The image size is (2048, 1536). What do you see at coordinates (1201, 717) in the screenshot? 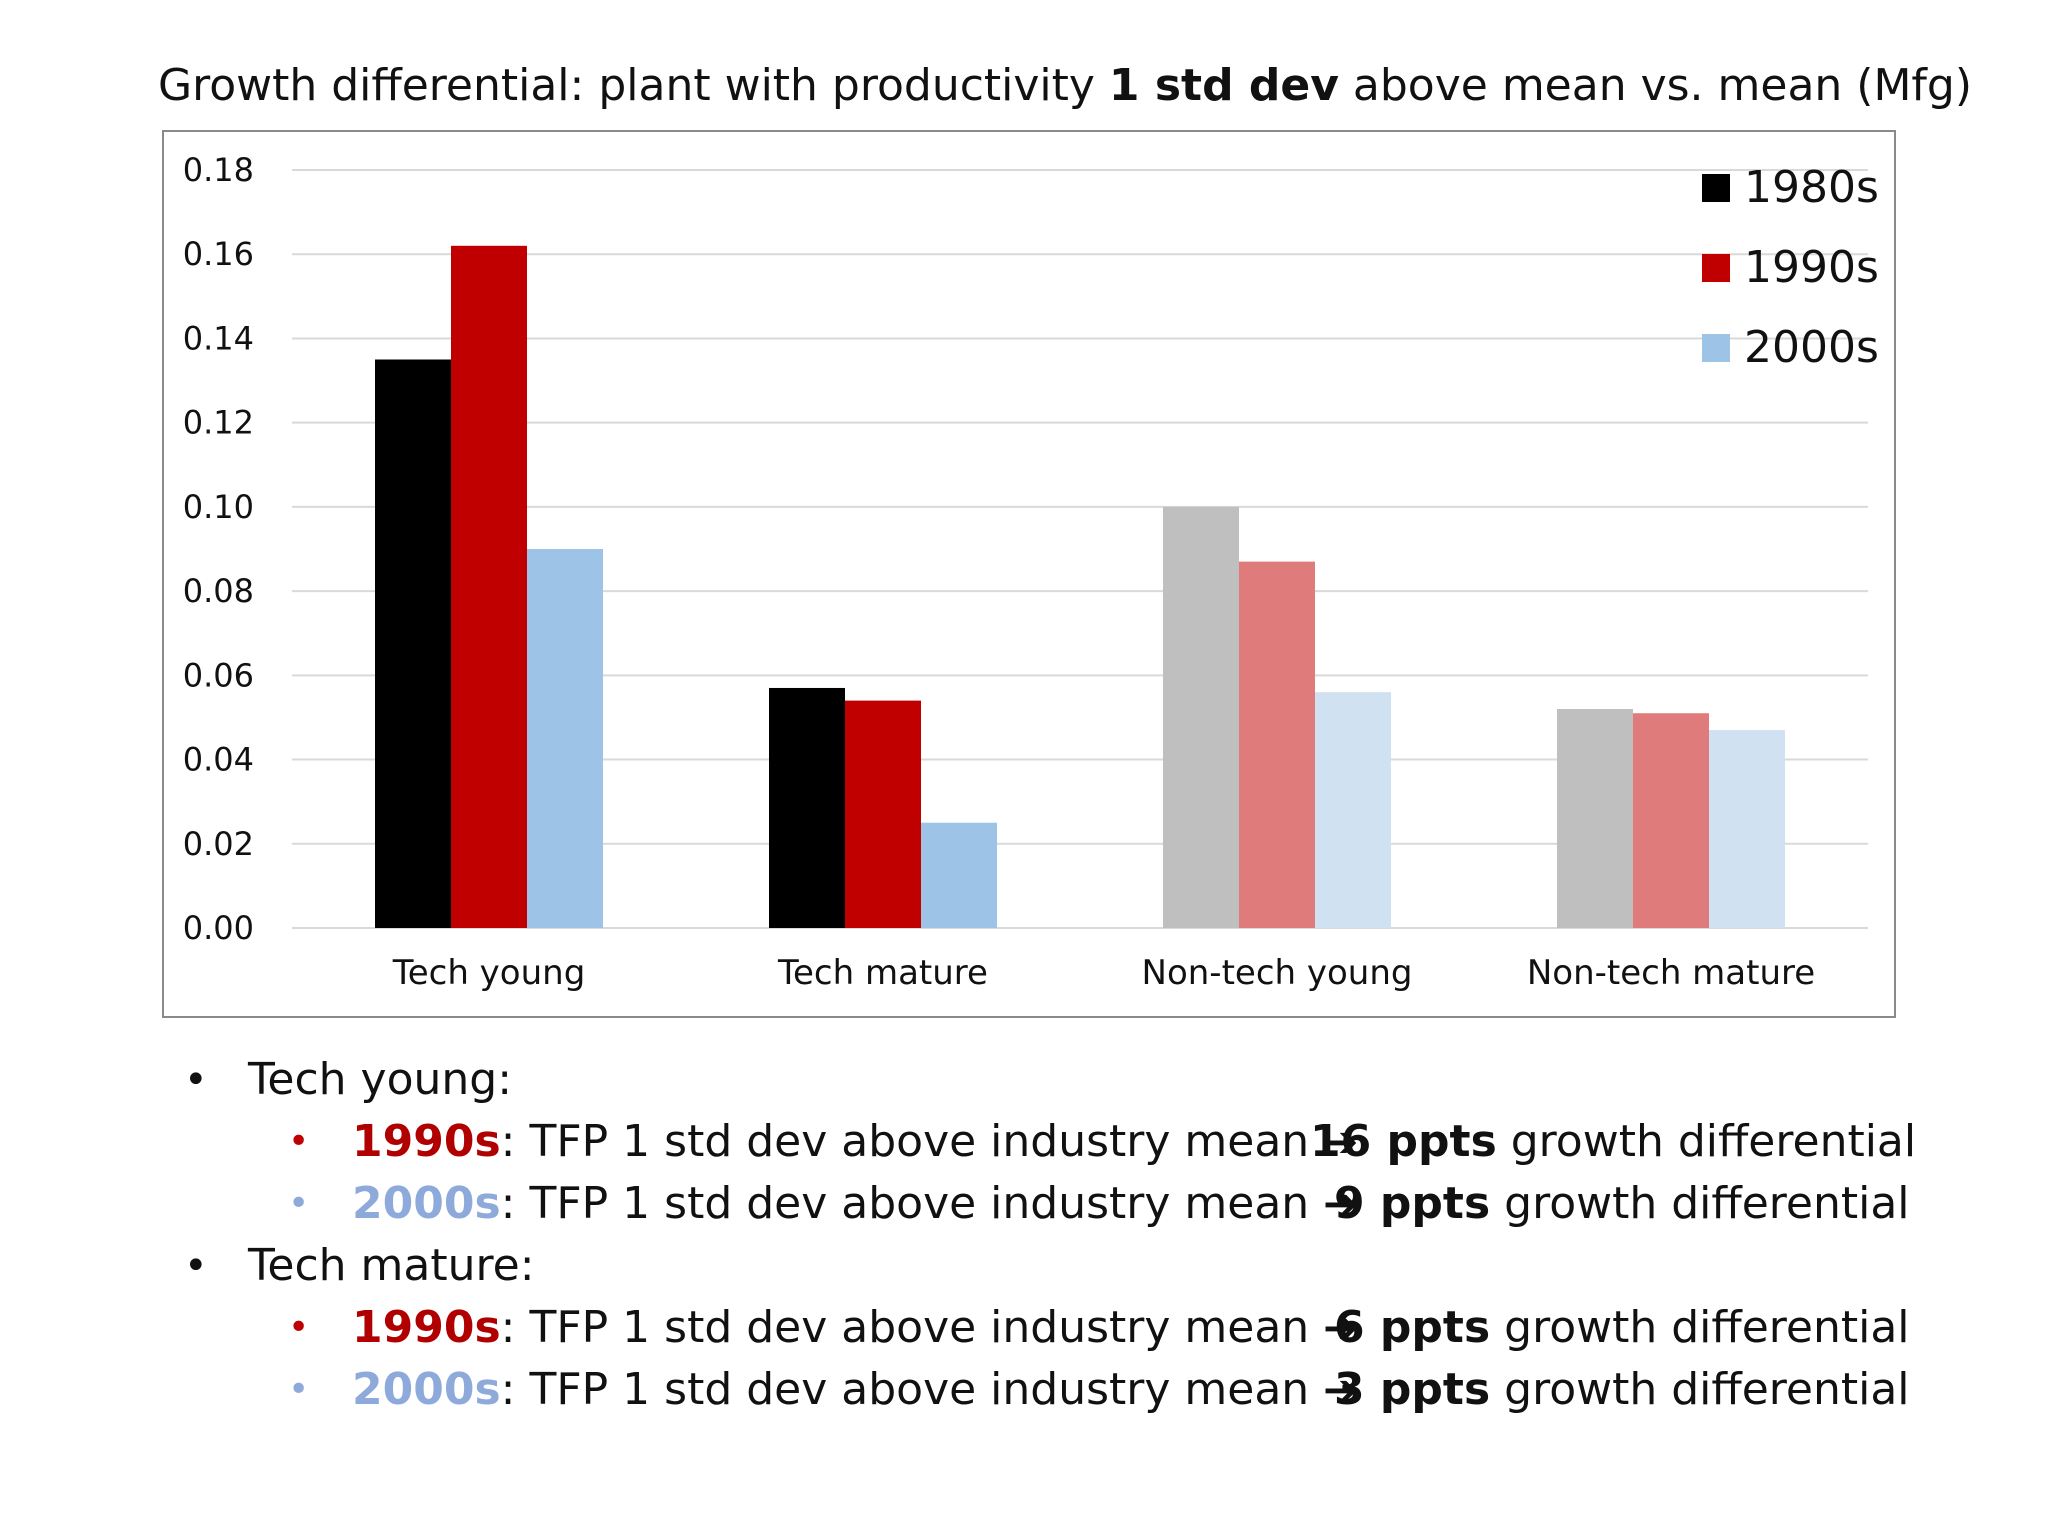
I see `bar-1980s-non-tech-young` at bounding box center [1201, 717].